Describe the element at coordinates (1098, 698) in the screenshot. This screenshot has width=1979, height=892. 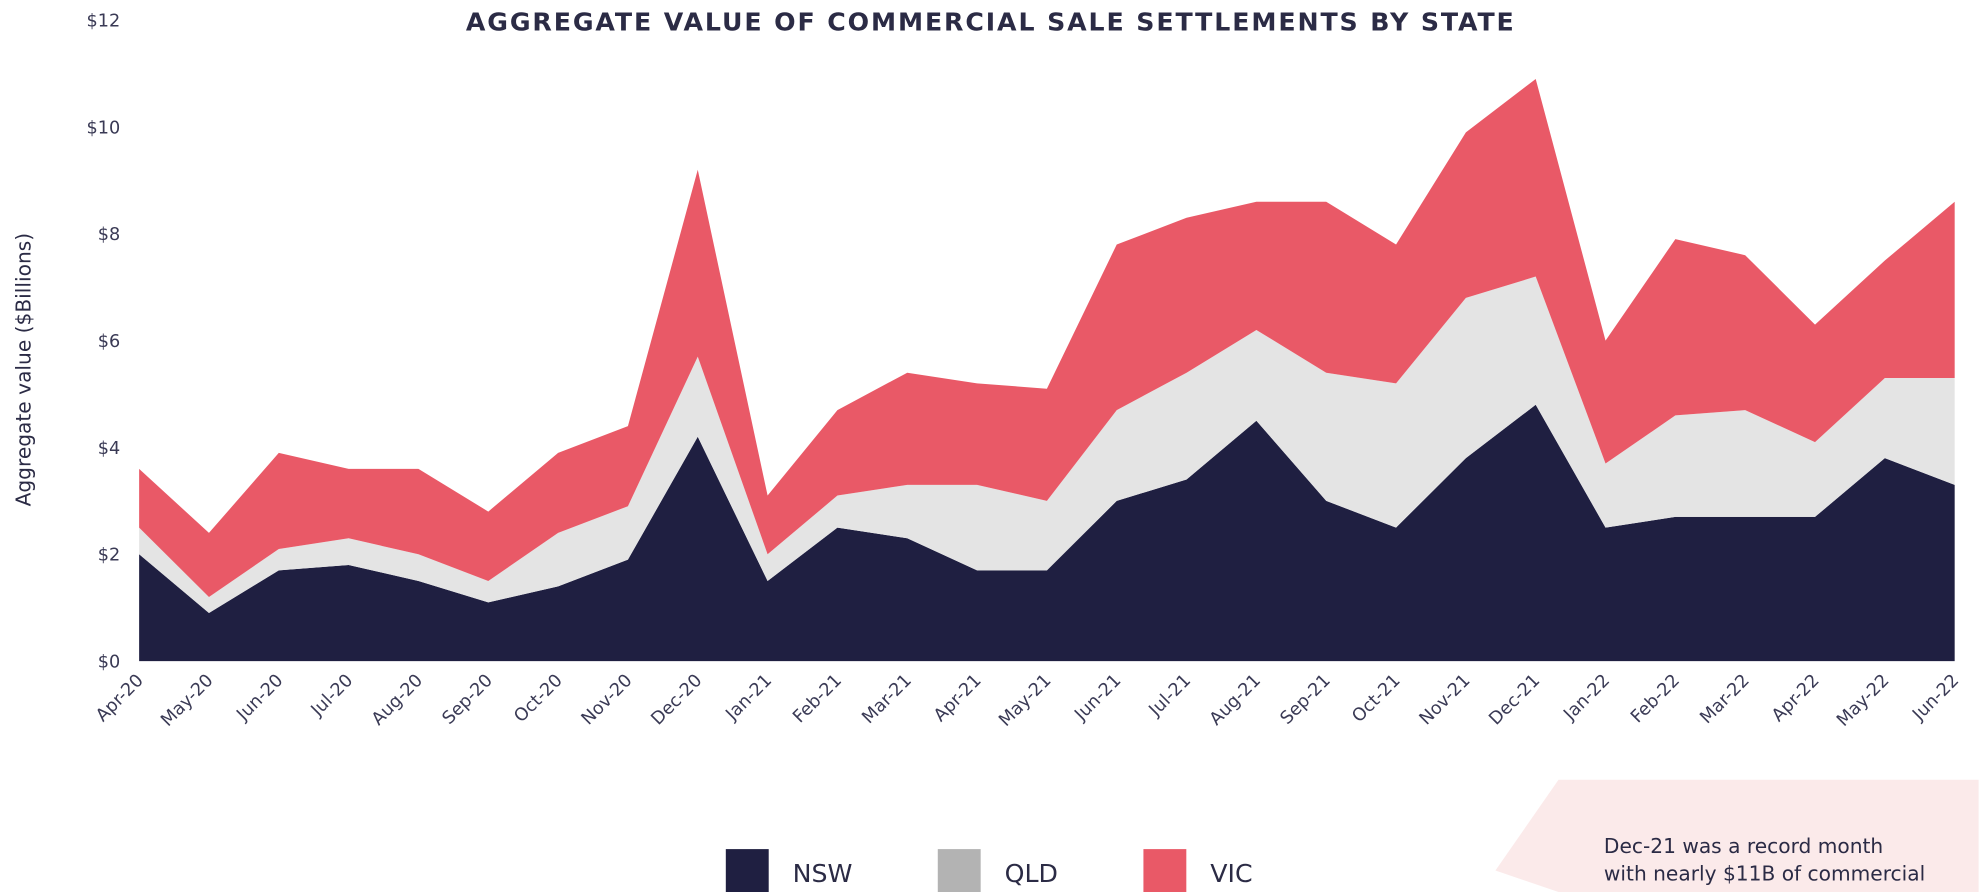
I see `x-tick-label: Jun-21` at that location.